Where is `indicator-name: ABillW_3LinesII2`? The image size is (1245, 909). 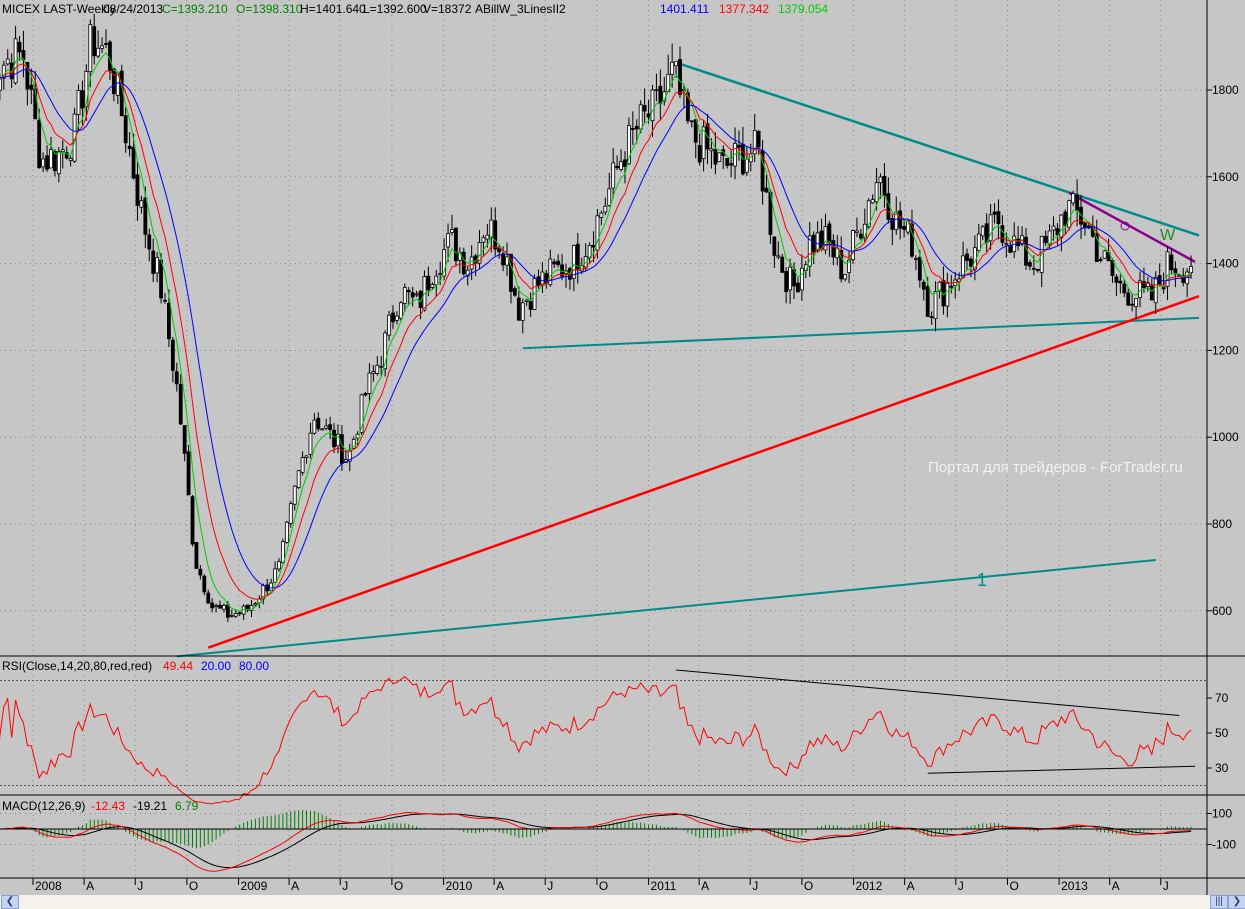
indicator-name: ABillW_3LinesII2 is located at coordinates (520, 9).